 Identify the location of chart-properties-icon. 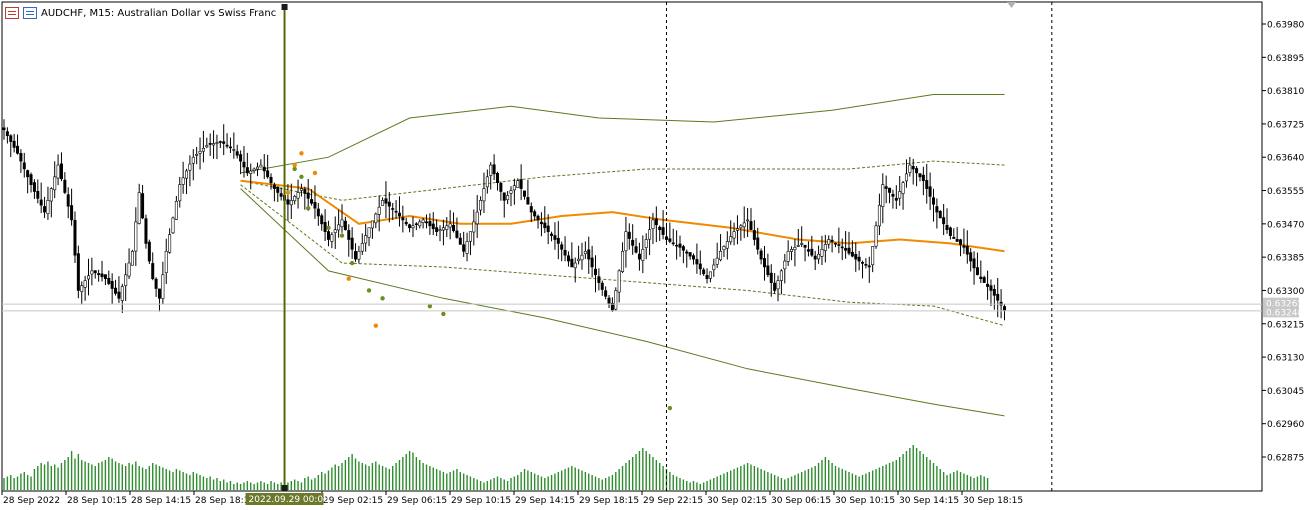
(12, 13).